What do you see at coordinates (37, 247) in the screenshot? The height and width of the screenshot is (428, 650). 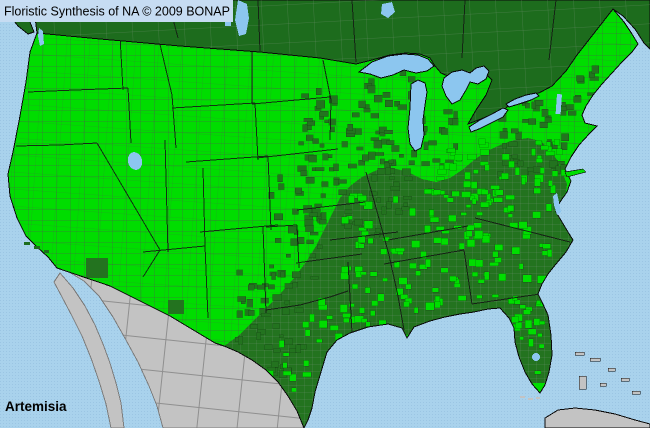 I see `channel-island` at bounding box center [37, 247].